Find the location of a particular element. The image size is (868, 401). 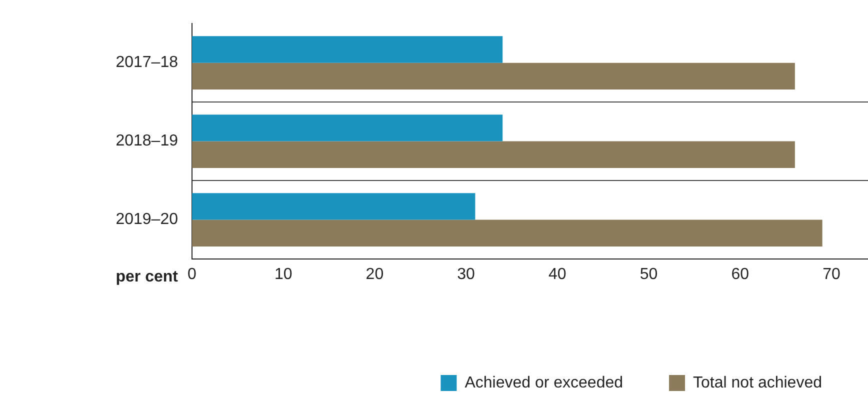

x-tick-label: 0 is located at coordinates (192, 275).